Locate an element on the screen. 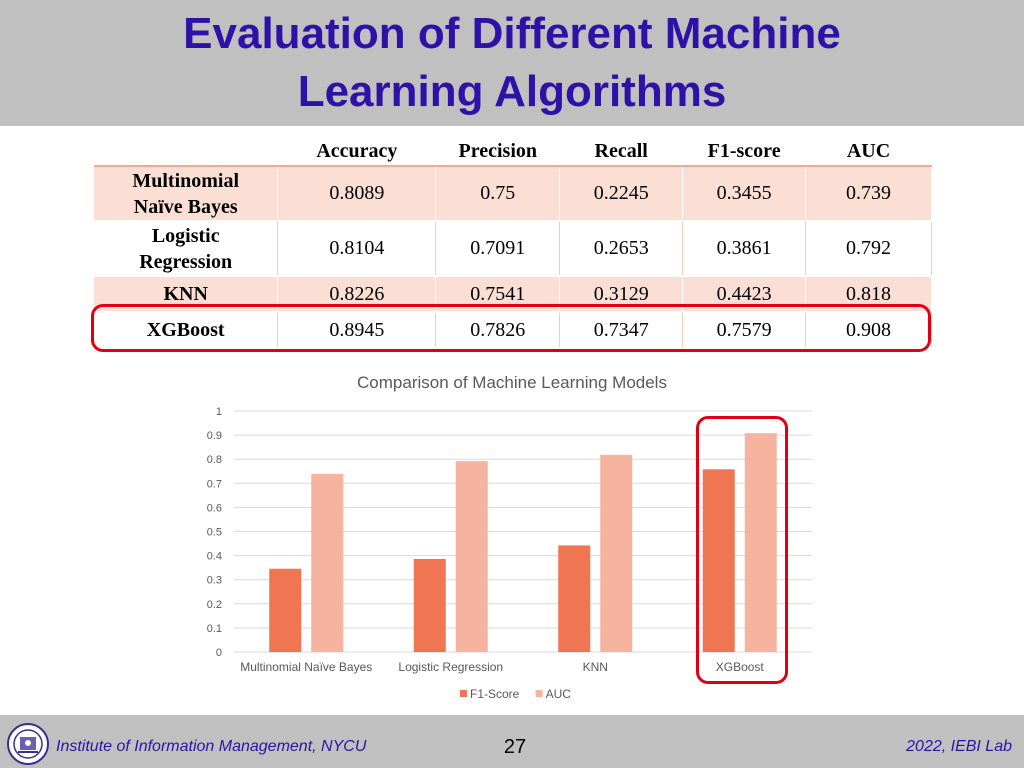 The width and height of the screenshot is (1024, 768). table-cell: 0.7347 is located at coordinates (621, 330).